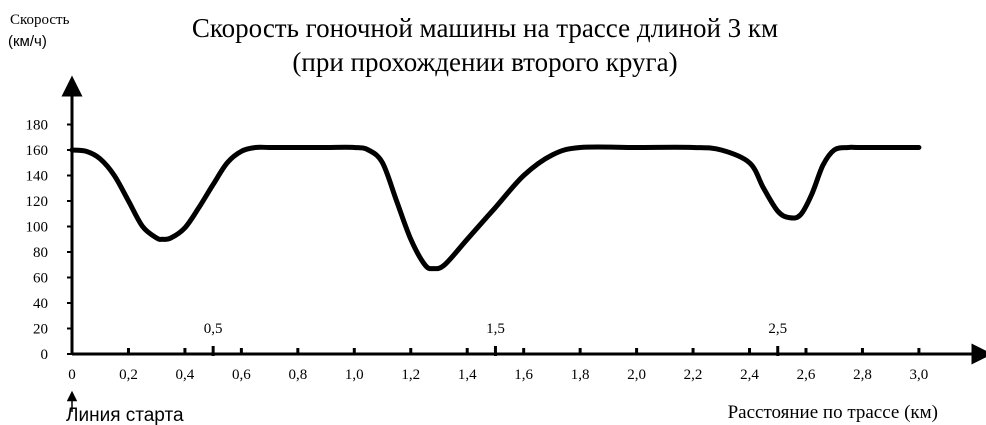 This screenshot has height=425, width=986. I want to click on x-half-tick-label: 2,5, so click(777, 329).